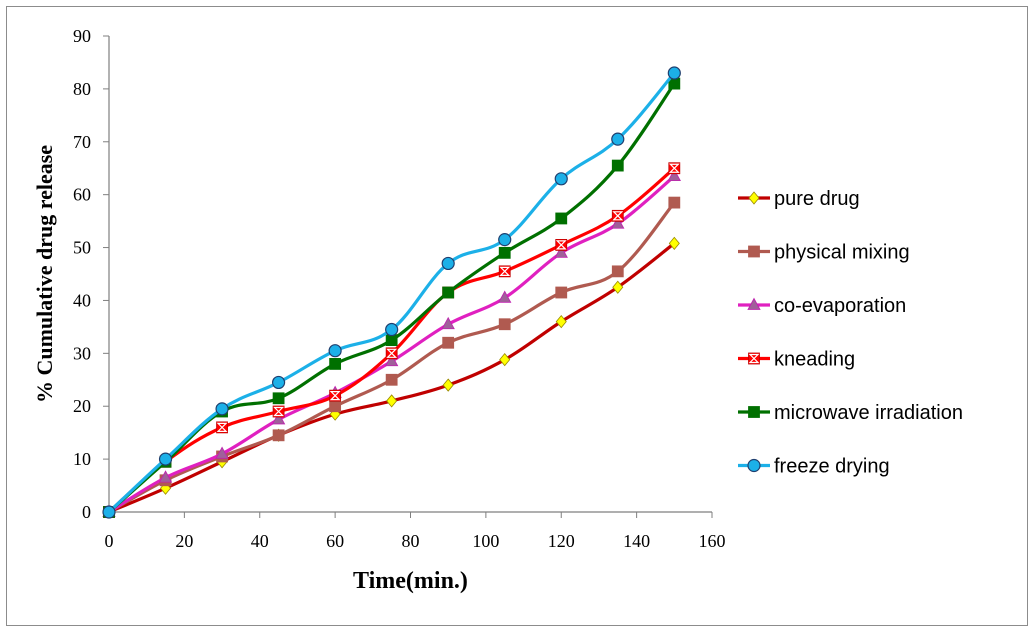 This screenshot has height=634, width=1035. Describe the element at coordinates (109, 541) in the screenshot. I see `x-tick-label: 0` at that location.